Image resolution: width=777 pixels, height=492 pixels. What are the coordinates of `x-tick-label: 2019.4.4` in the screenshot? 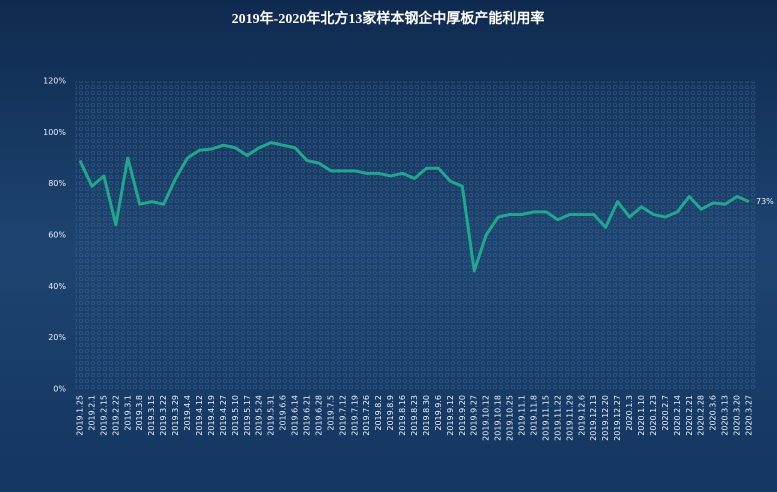 It's located at (187, 413).